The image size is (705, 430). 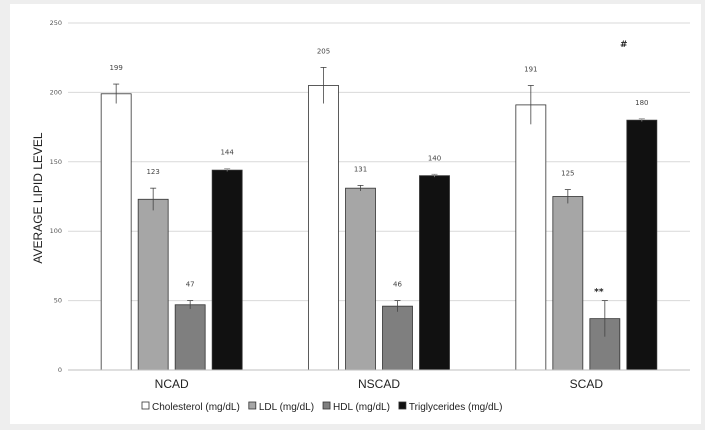 I want to click on data-label: 140, so click(x=434, y=158).